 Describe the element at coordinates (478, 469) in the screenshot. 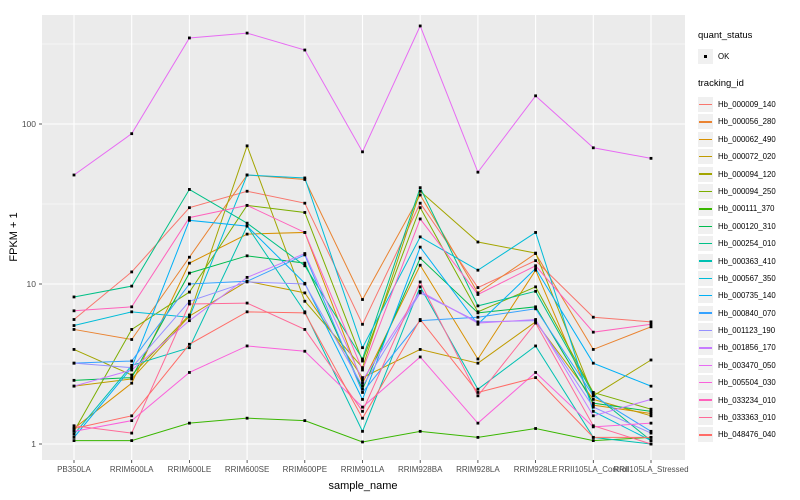

I see `x-tick-label: RRIM928LA` at that location.